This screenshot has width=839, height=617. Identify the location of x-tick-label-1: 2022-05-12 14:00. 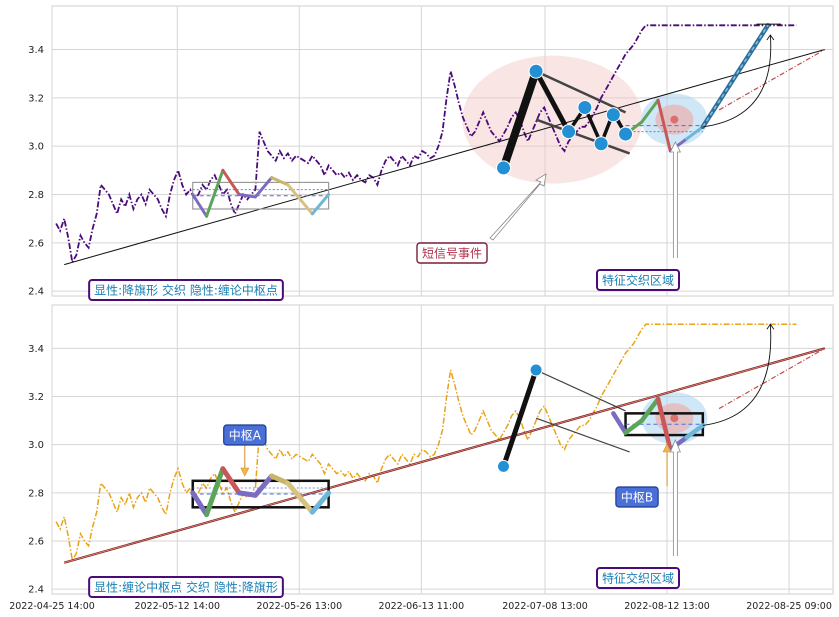
(177, 606).